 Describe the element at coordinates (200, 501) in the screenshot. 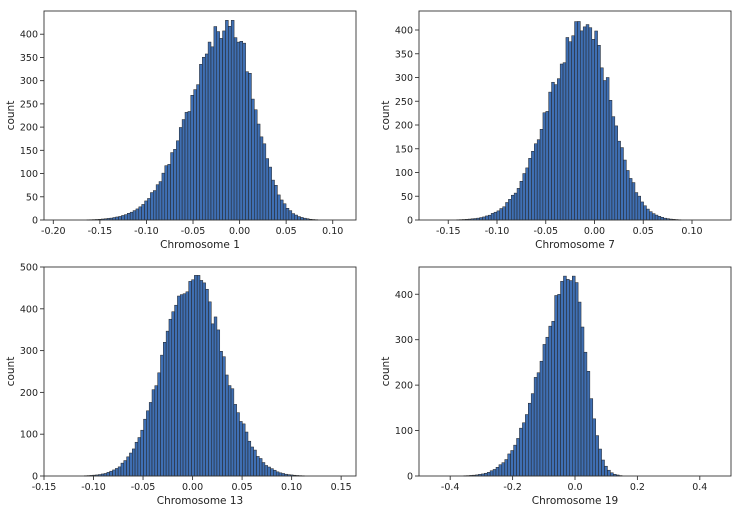

I see `x-axis-label: Chromosome 13` at that location.